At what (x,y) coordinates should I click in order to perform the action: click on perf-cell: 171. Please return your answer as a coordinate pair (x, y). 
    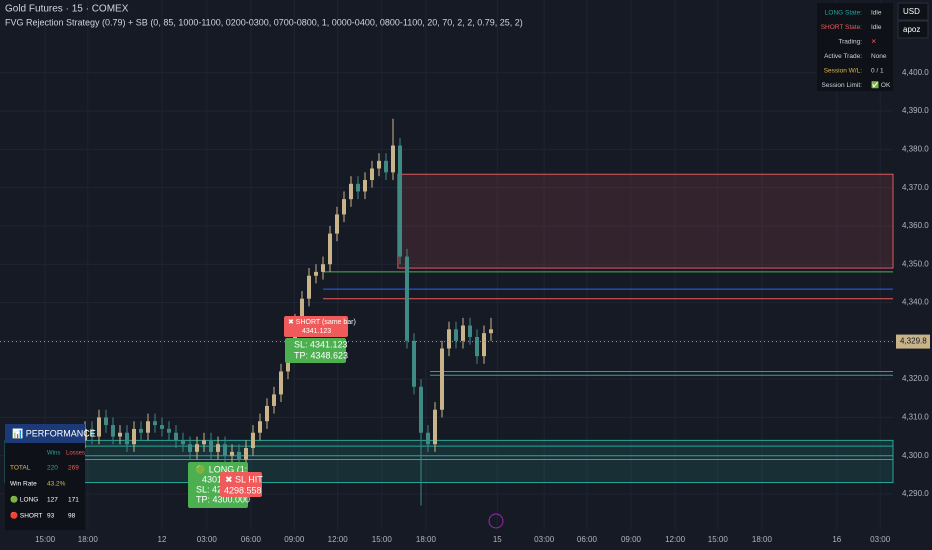
    Looking at the image, I should click on (73, 500).